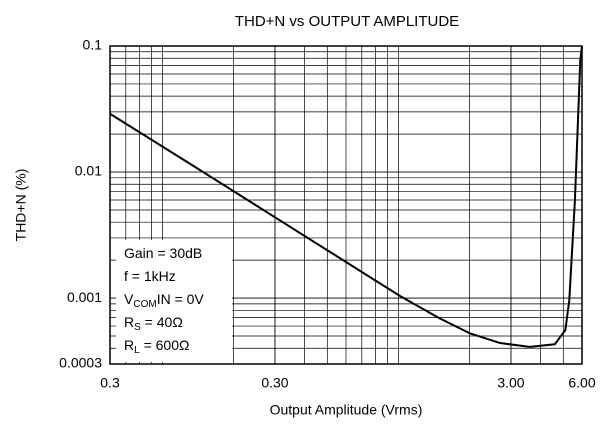  I want to click on annotation: VCOMIN = 0V, so click(164, 300).